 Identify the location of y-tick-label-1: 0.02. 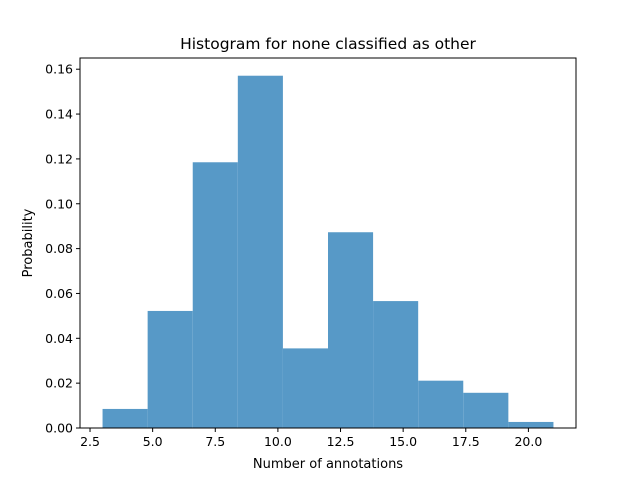
(59, 383).